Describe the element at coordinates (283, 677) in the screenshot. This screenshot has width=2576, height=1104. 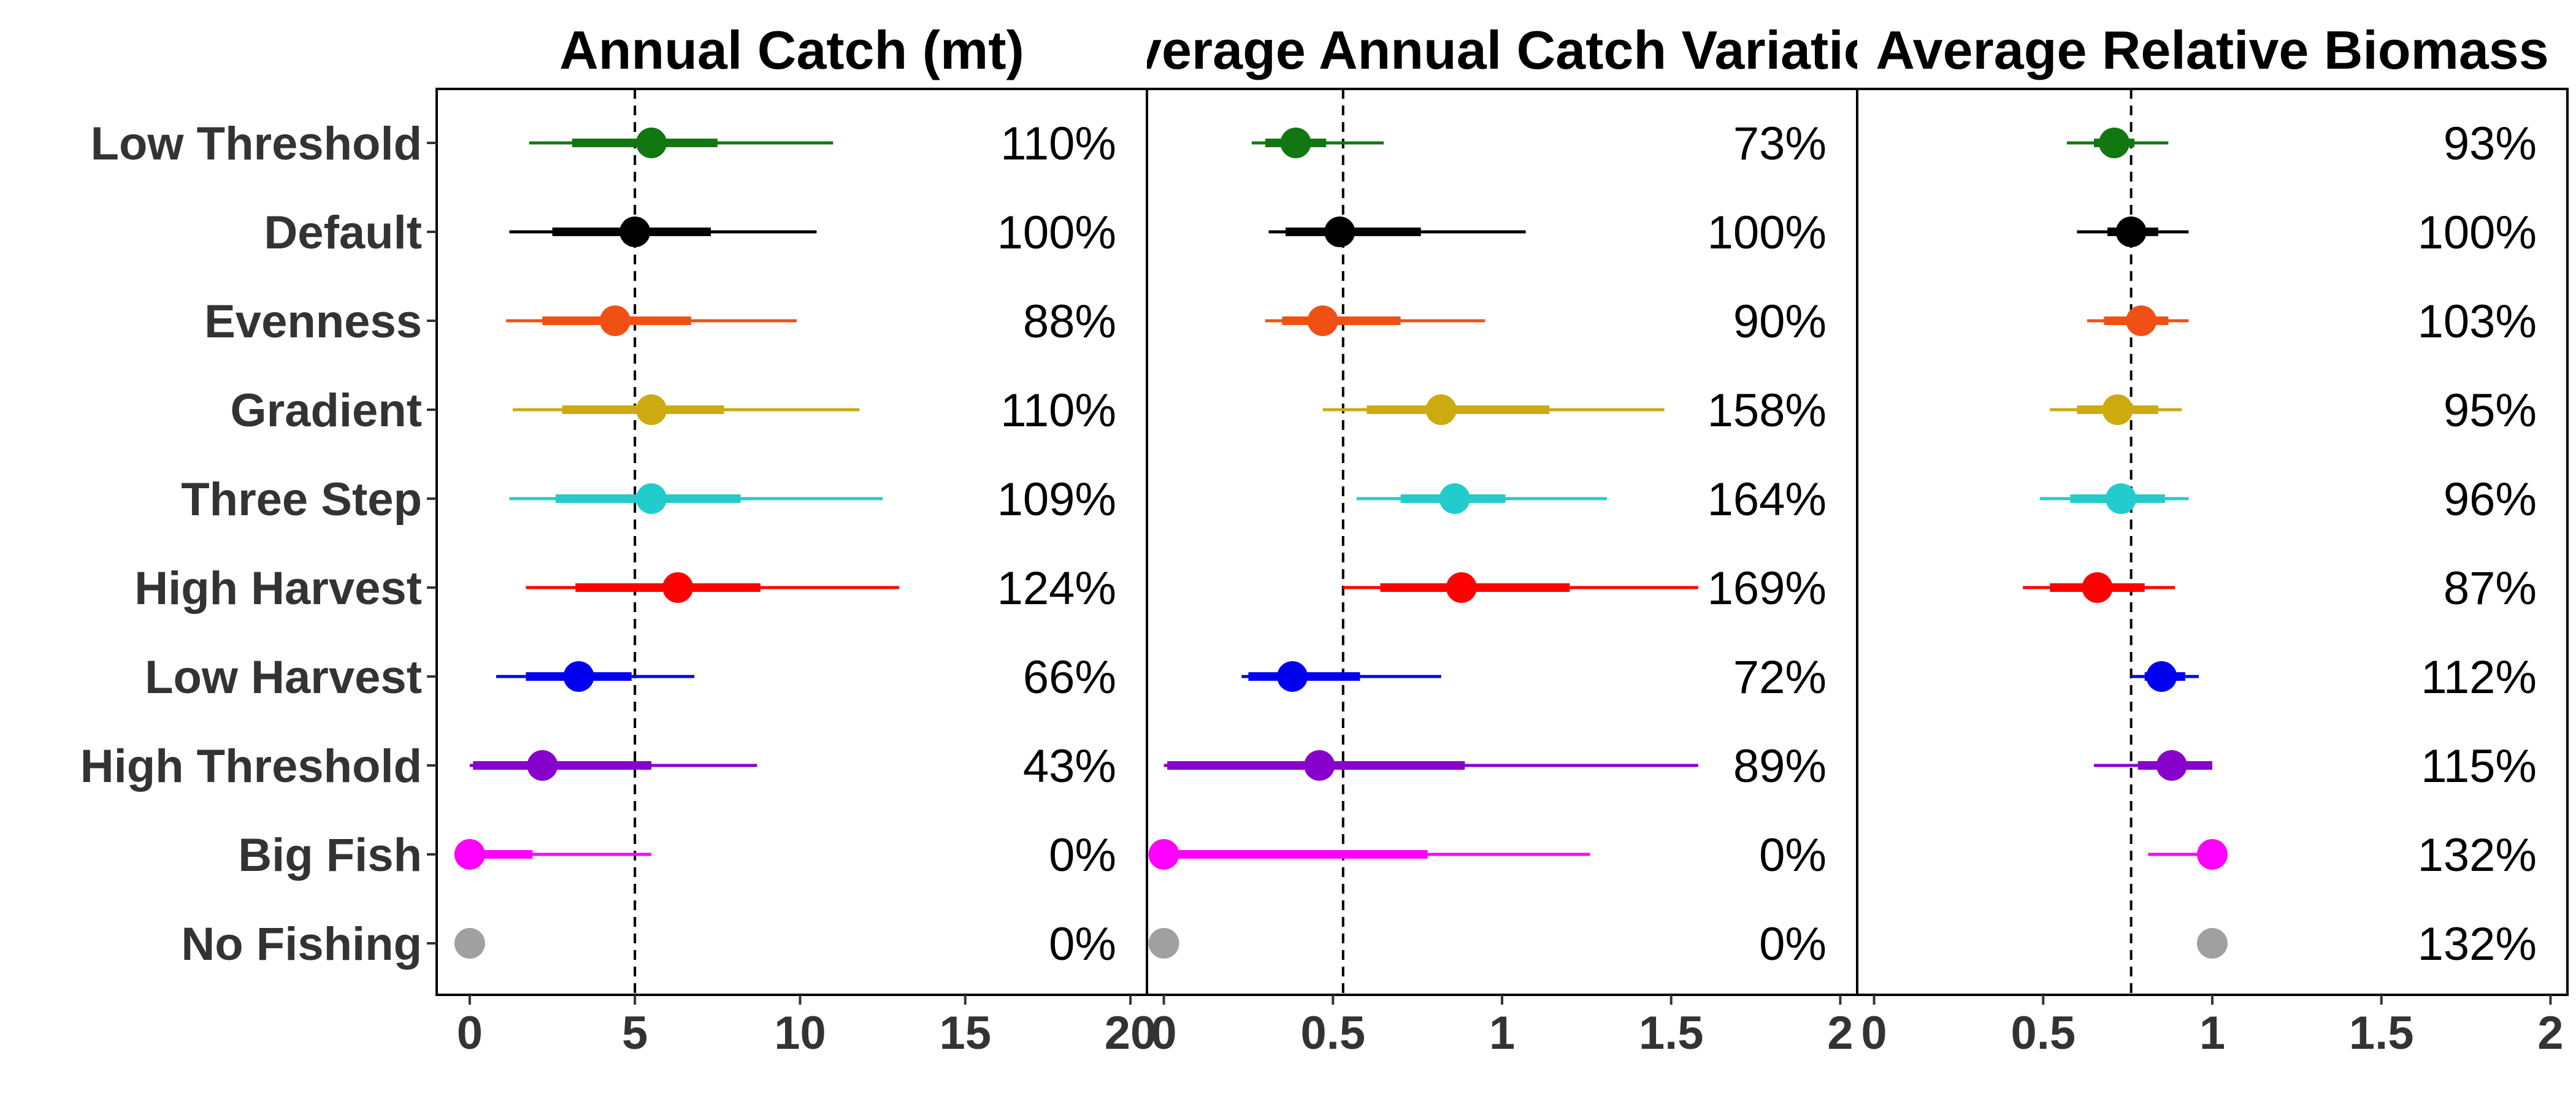
I see `row-label-low-harvest: Low Harvest` at that location.